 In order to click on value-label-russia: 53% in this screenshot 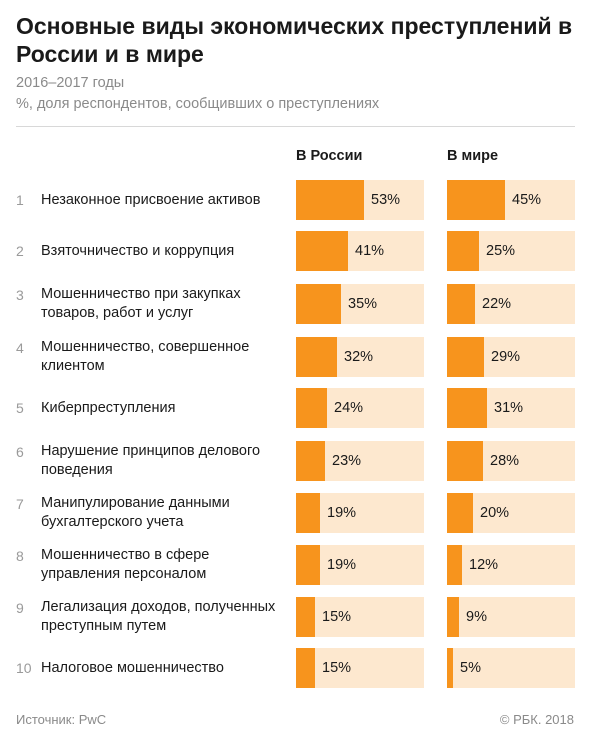, I will do `click(386, 200)`.